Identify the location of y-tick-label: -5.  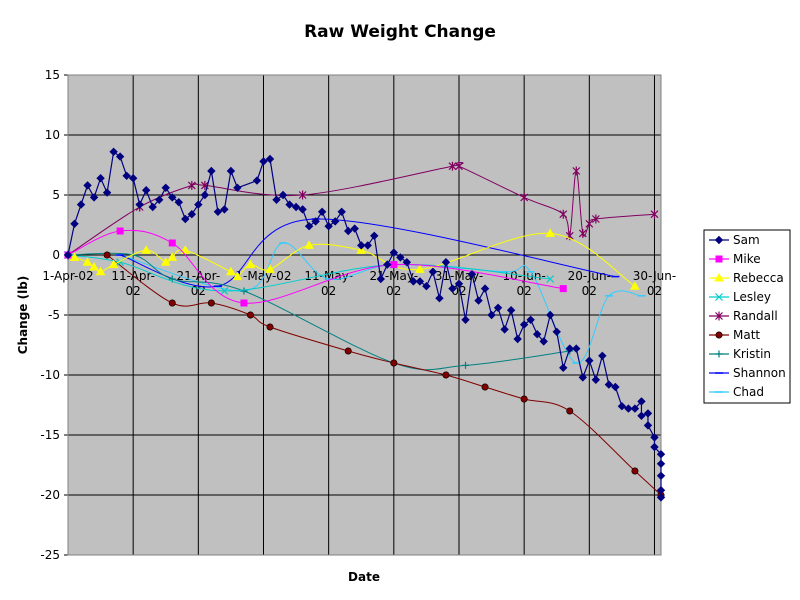
(54, 315).